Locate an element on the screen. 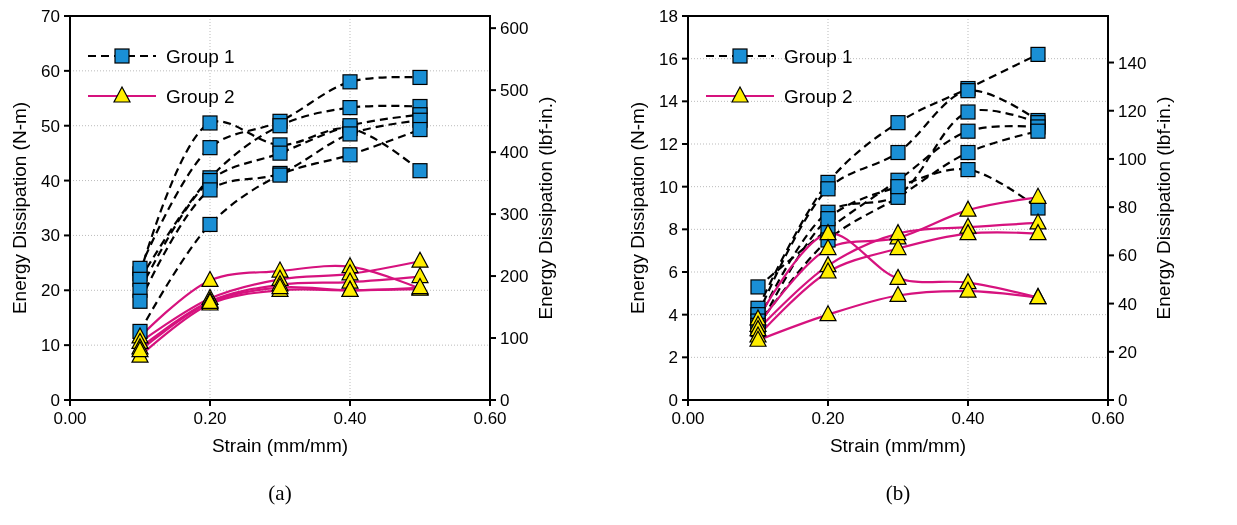 This screenshot has height=525, width=1237. y2-tick-label: 600 is located at coordinates (514, 29).